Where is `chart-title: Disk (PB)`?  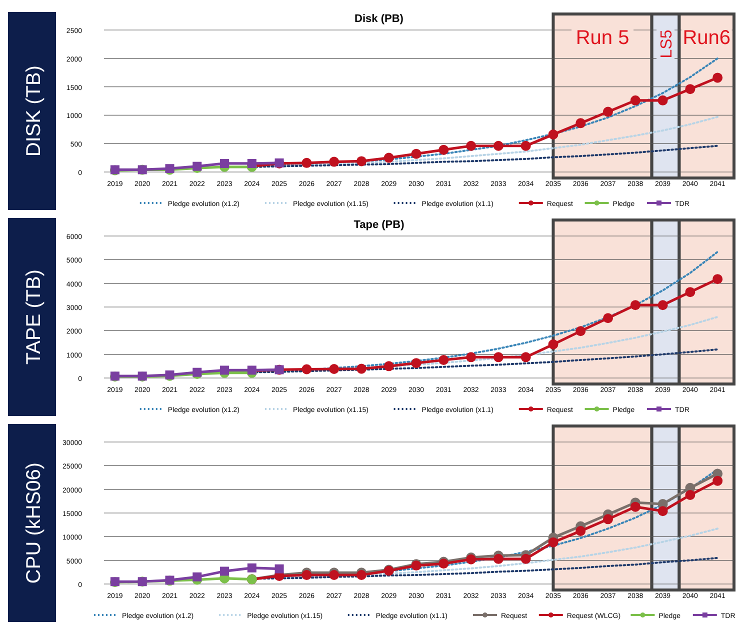
chart-title: Disk (PB) is located at coordinates (379, 19).